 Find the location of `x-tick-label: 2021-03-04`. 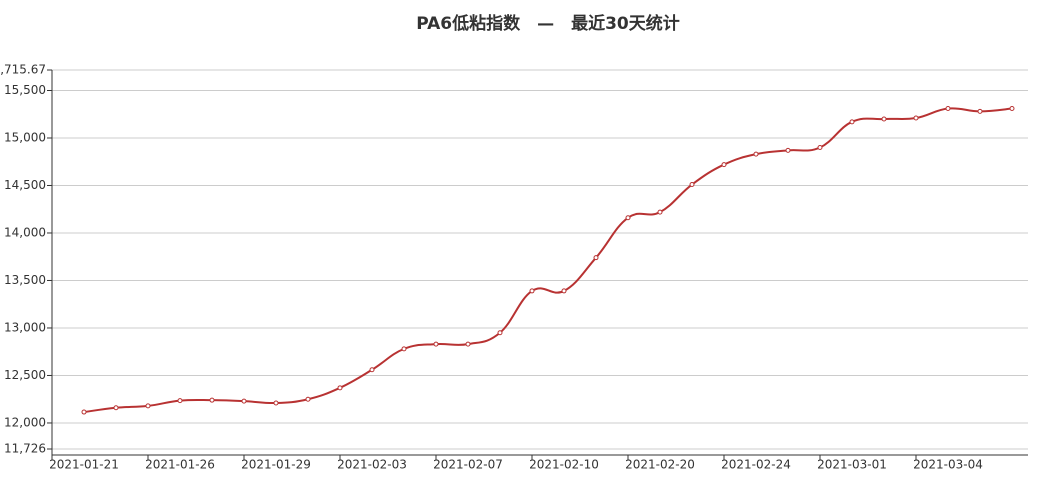

x-tick-label: 2021-03-04 is located at coordinates (948, 465).